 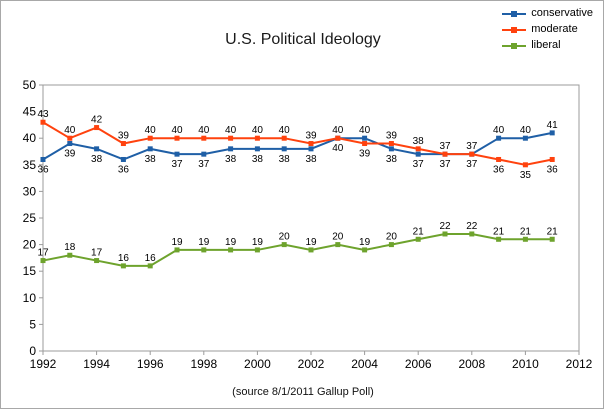 I want to click on y-tick-label: 5, so click(x=32, y=324).